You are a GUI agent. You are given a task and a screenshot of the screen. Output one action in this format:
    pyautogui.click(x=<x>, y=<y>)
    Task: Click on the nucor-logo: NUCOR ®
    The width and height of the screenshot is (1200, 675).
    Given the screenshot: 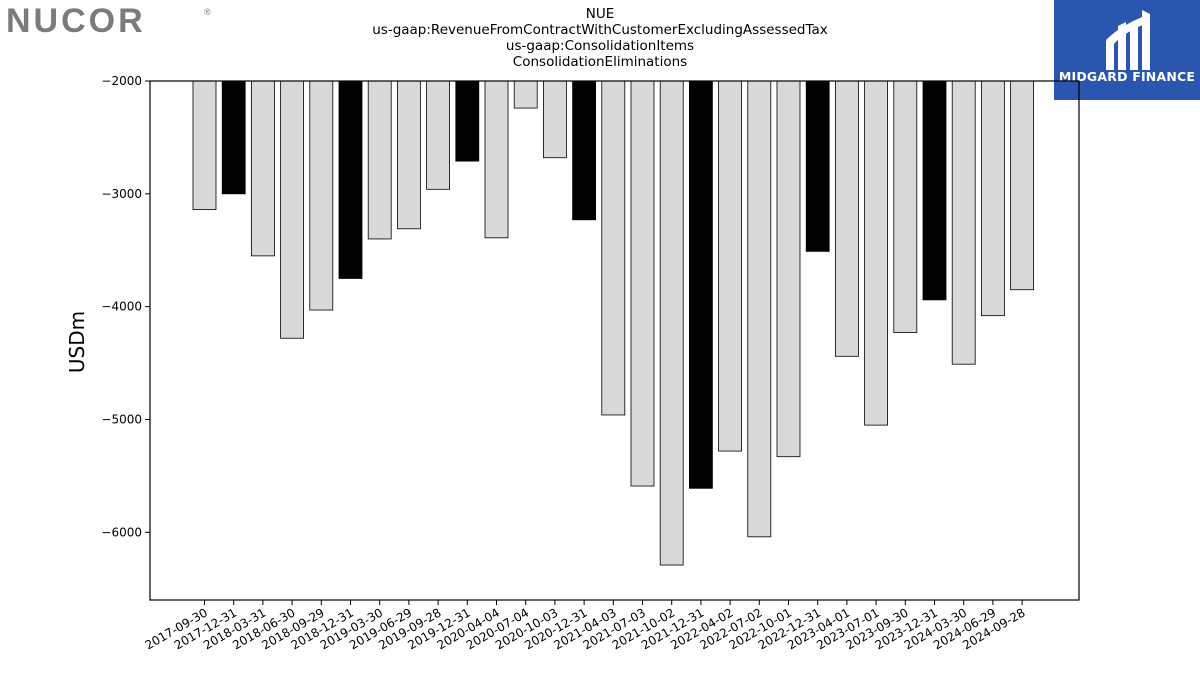 What is the action you would take?
    pyautogui.click(x=111, y=21)
    